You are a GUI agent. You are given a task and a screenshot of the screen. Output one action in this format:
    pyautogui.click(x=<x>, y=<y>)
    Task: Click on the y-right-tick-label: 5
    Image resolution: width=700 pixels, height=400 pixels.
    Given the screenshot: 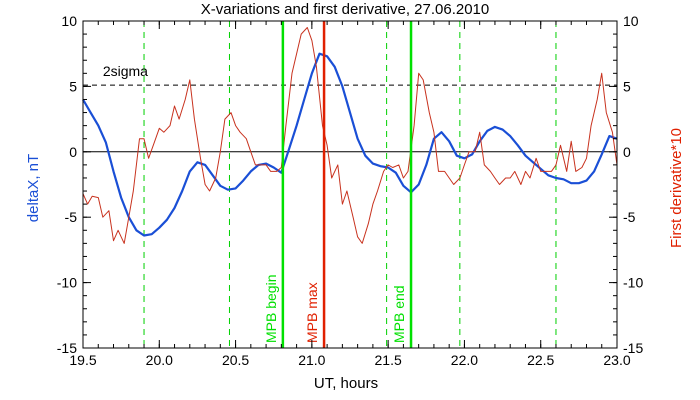 What is the action you would take?
    pyautogui.click(x=627, y=86)
    